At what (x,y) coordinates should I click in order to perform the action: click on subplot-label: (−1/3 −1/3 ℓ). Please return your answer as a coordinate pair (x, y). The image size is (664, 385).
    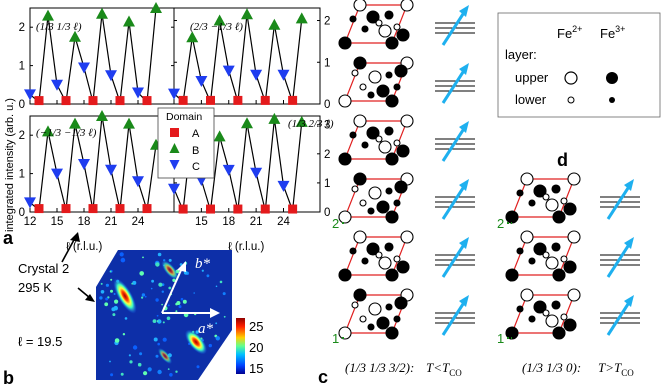
    Looking at the image, I should click on (66, 133).